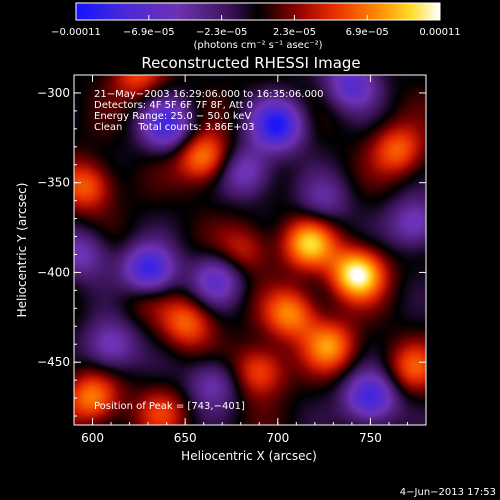 Image resolution: width=500 pixels, height=500 pixels. Describe the element at coordinates (209, 94) in the screenshot. I see `annotation-line: 21−May−2003 16:29:06.000 to 16:35:06.000` at that location.